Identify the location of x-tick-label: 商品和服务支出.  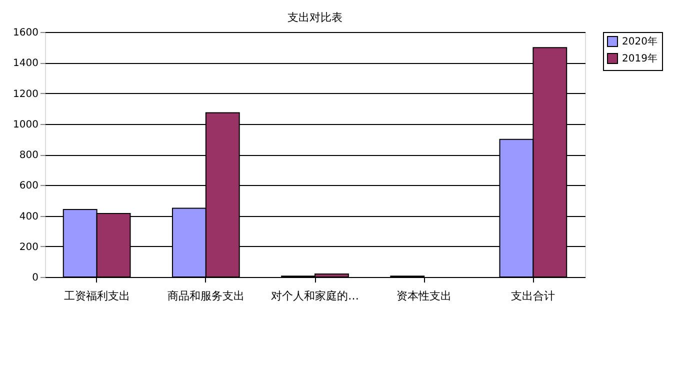
(205, 296).